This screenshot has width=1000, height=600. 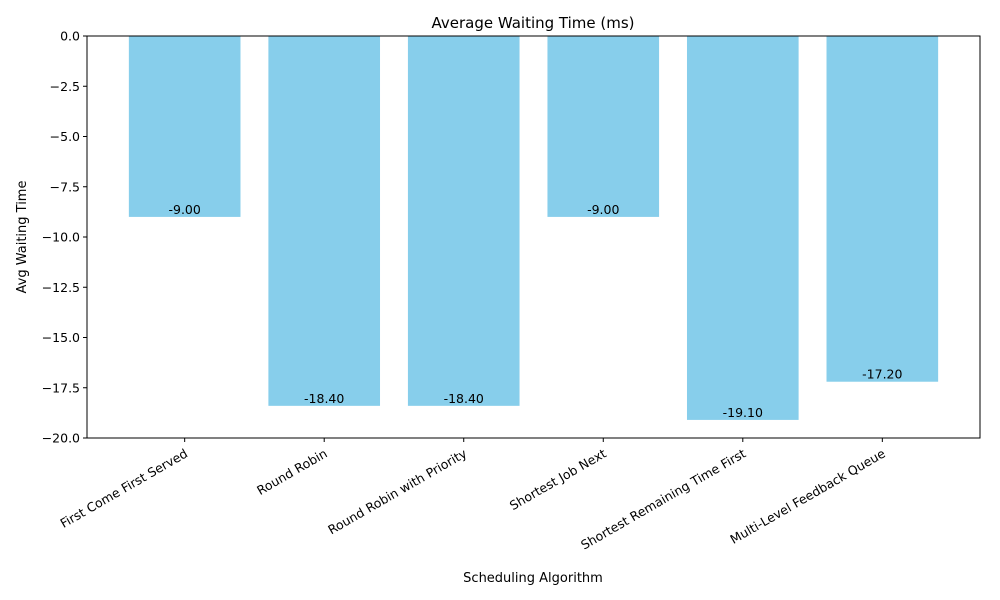 I want to click on y-tick-label: −7.5, so click(x=65, y=186).